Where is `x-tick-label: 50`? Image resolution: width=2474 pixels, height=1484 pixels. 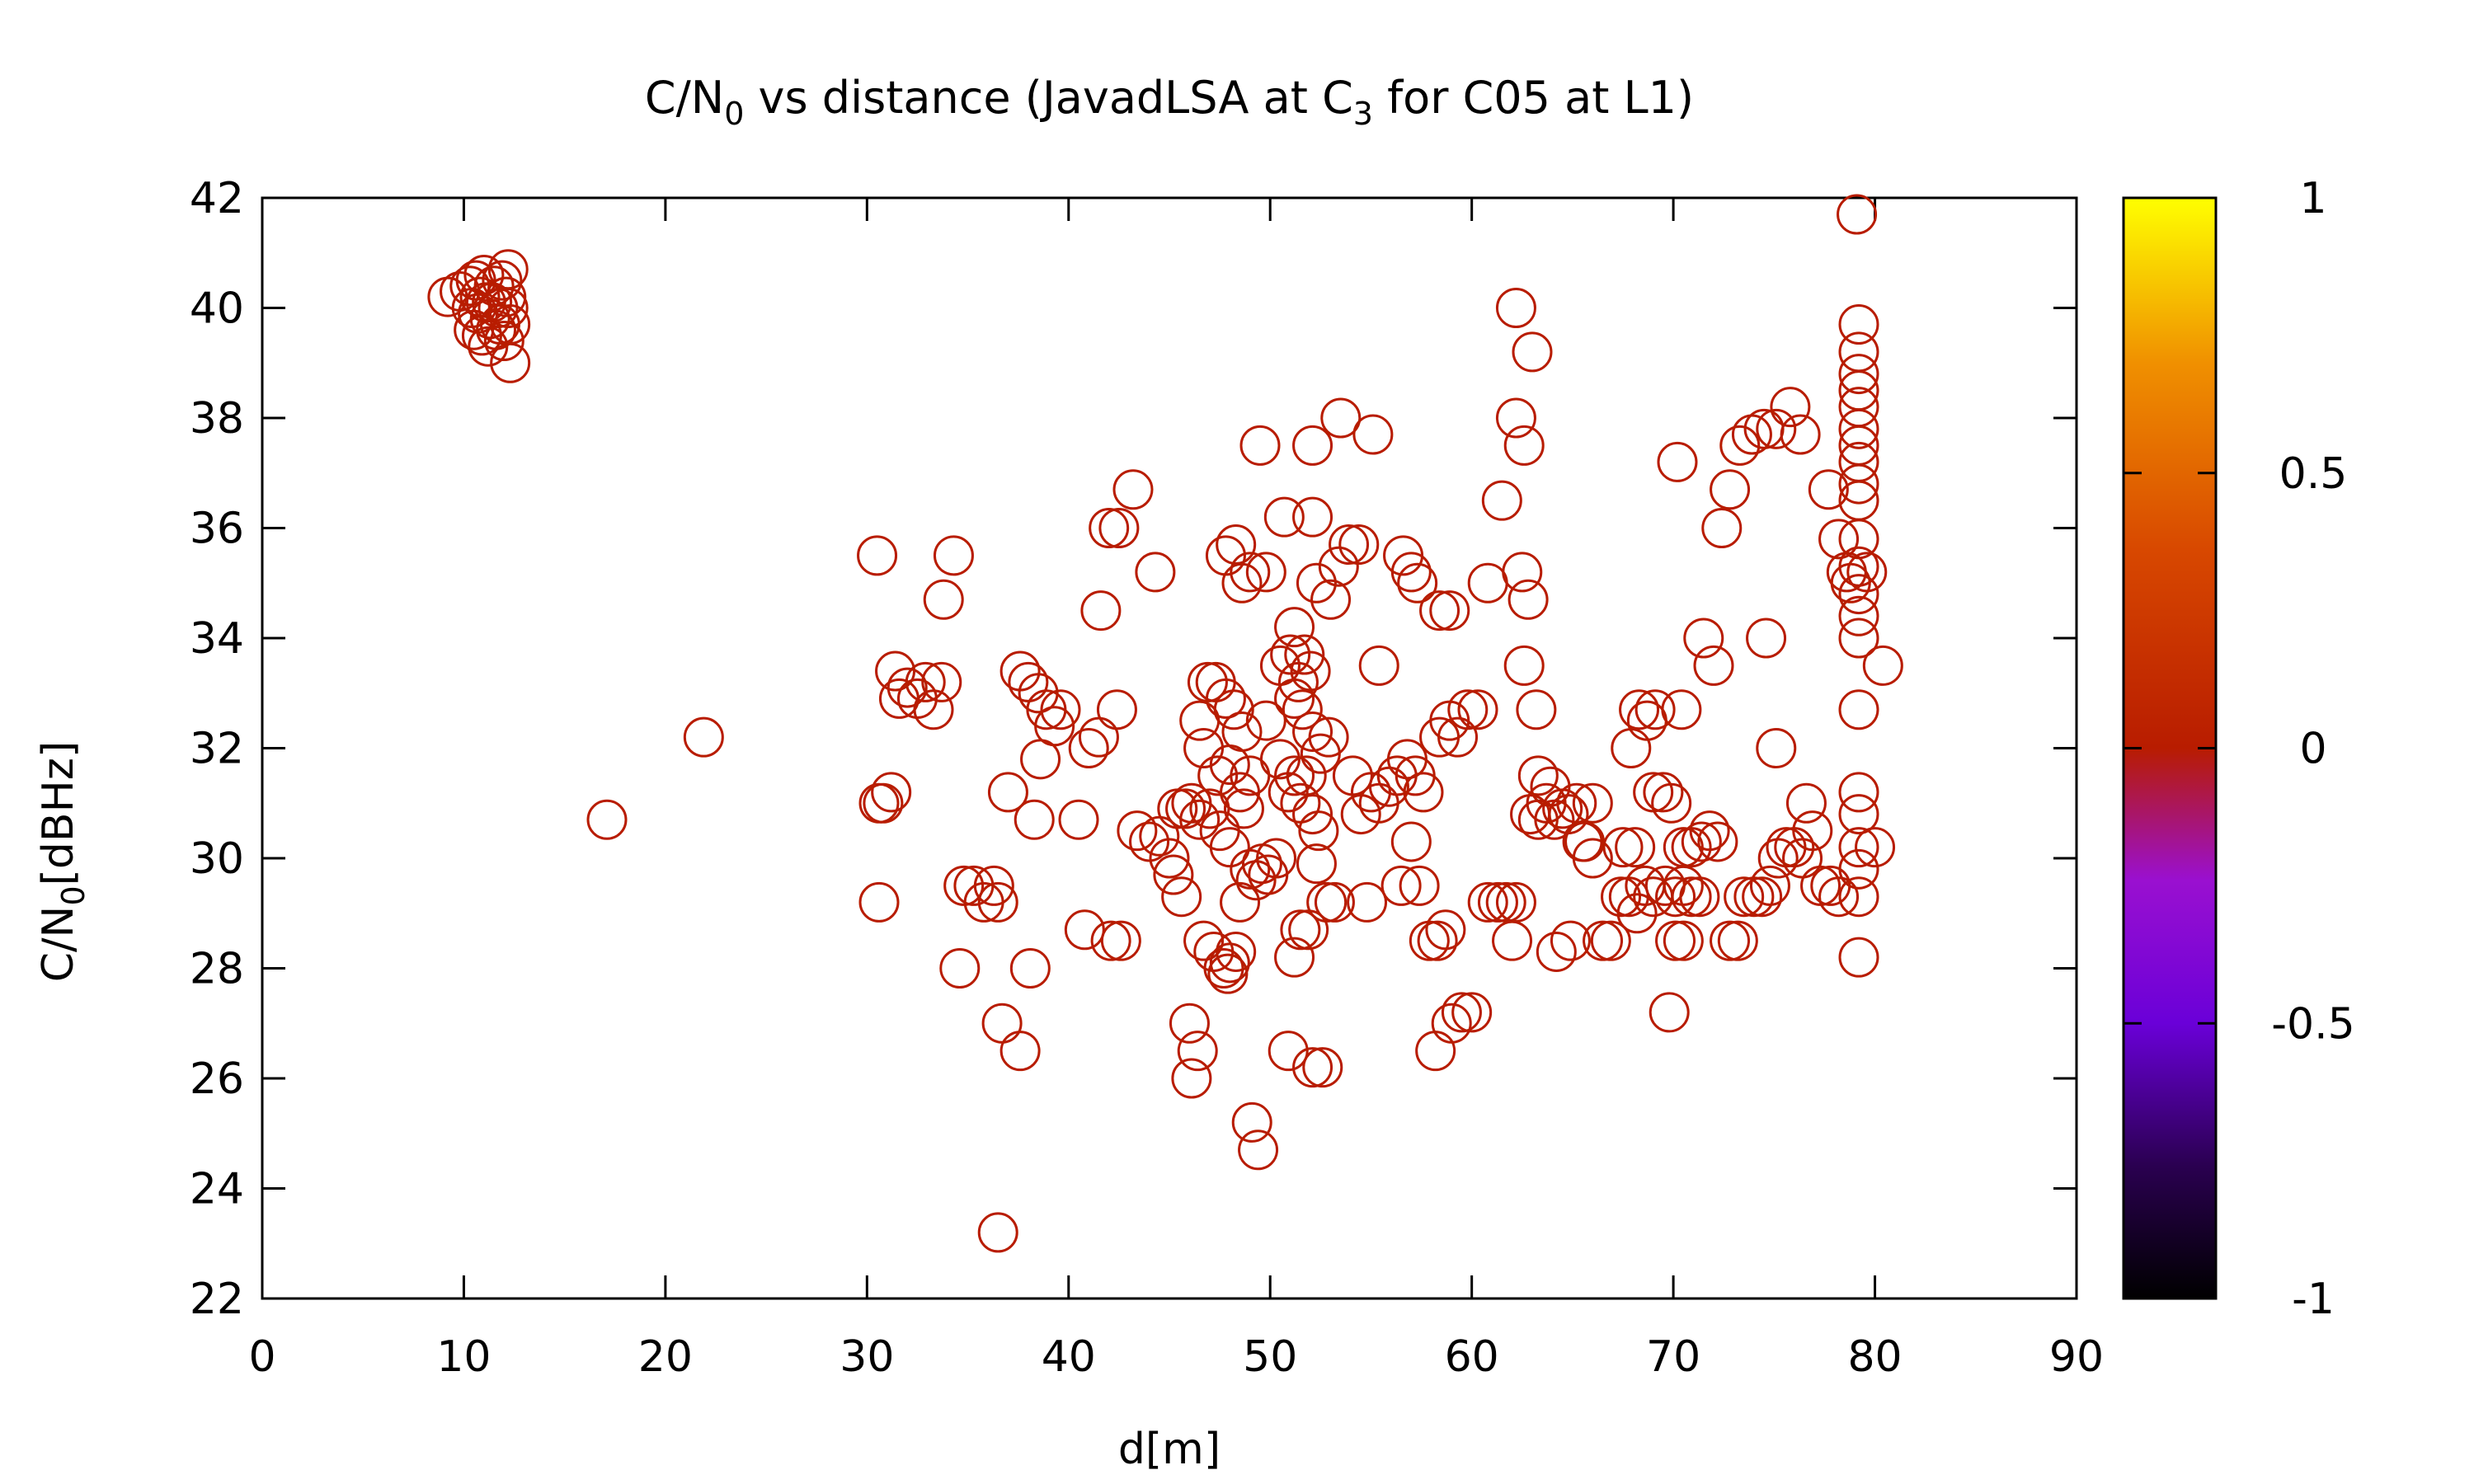
x-tick-label: 50 is located at coordinates (1270, 1357).